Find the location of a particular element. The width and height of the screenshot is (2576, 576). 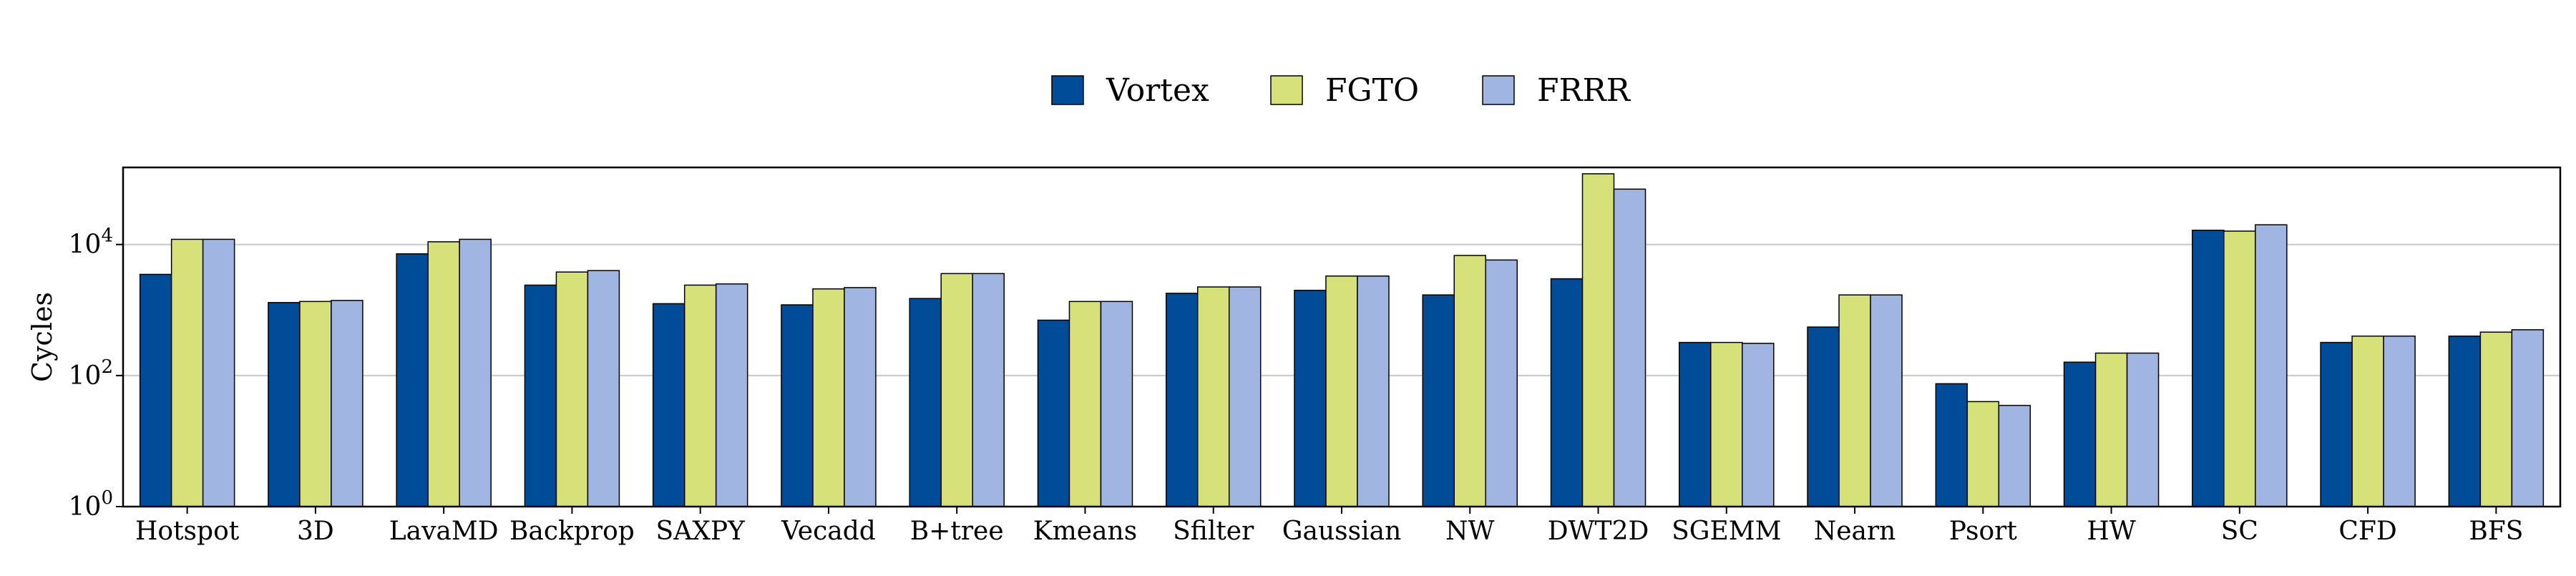

bar-fgto-nw is located at coordinates (1470, 381).